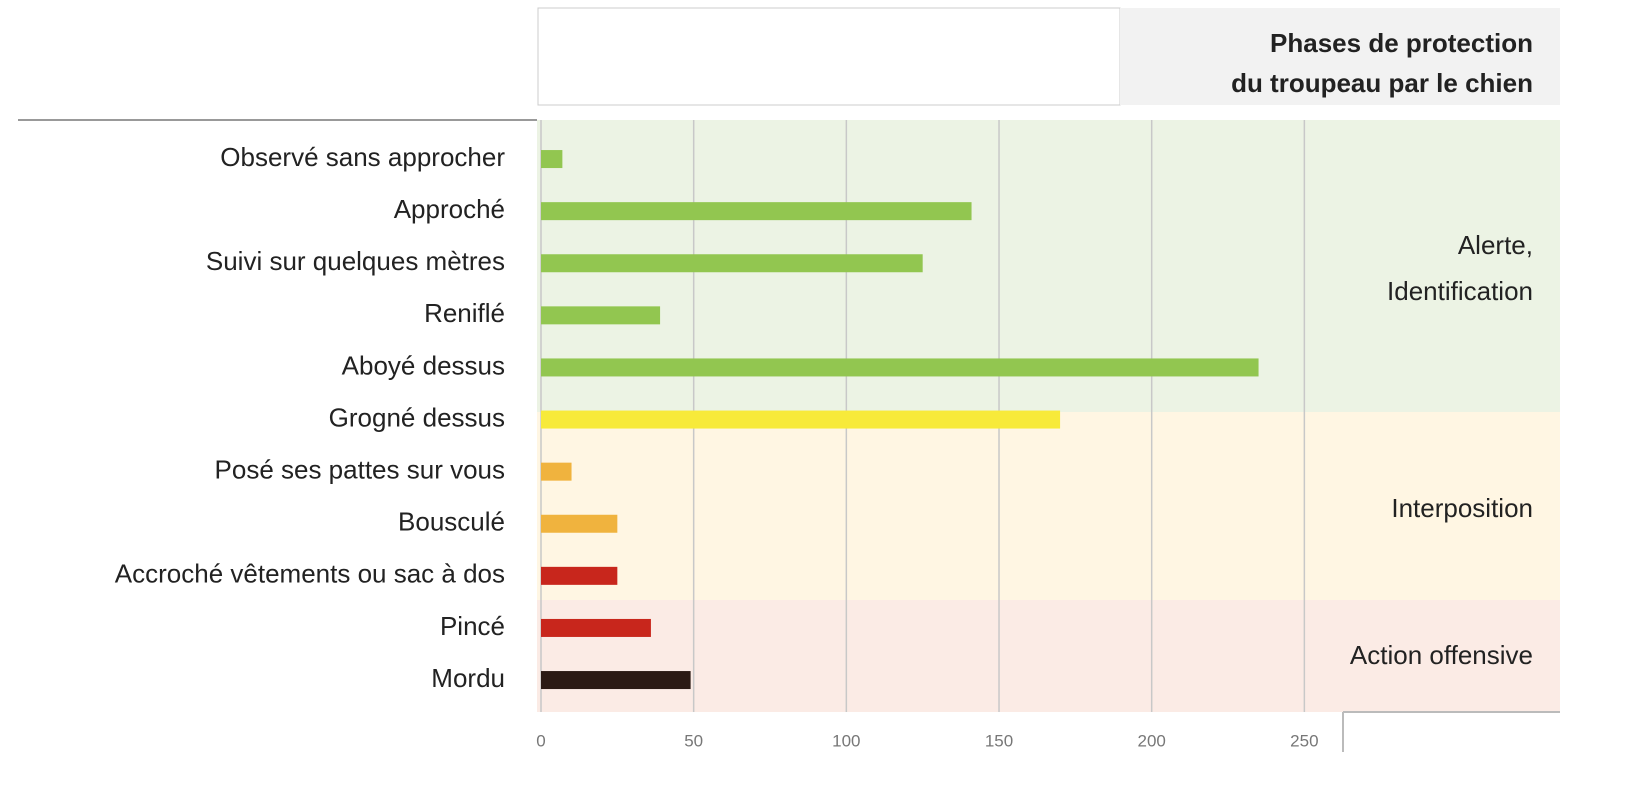 This screenshot has height=788, width=1632. Describe the element at coordinates (540, 740) in the screenshot. I see `x-tick-label: 0` at that location.